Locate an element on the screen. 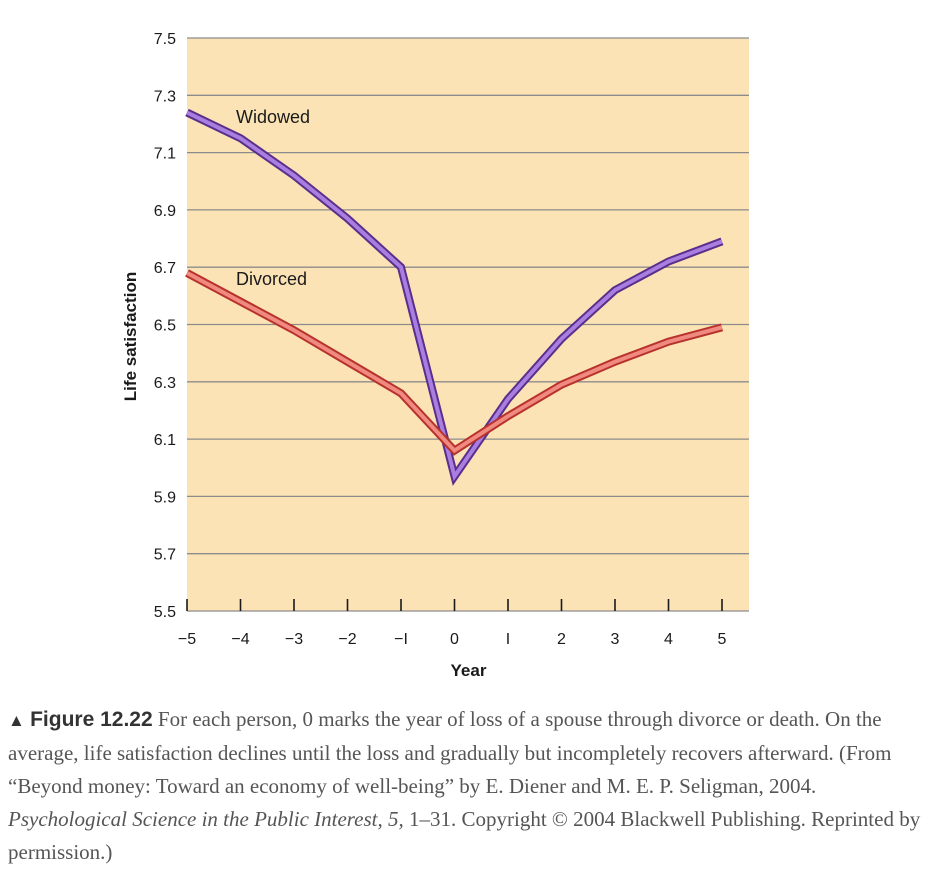 This screenshot has height=869, width=944. y-tick-label: 5.9 is located at coordinates (165, 497).